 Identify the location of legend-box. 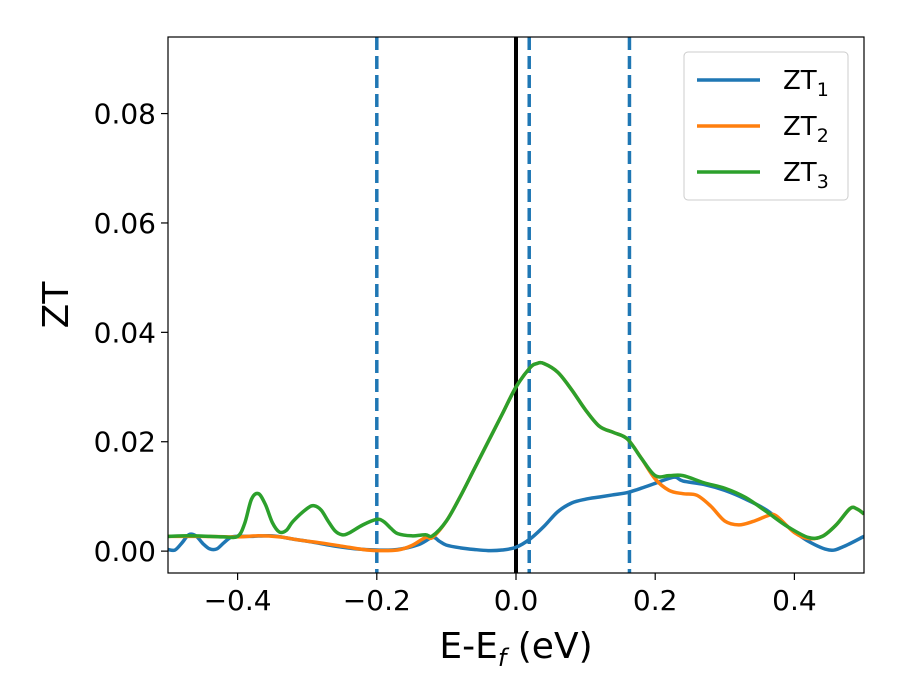
(766, 126).